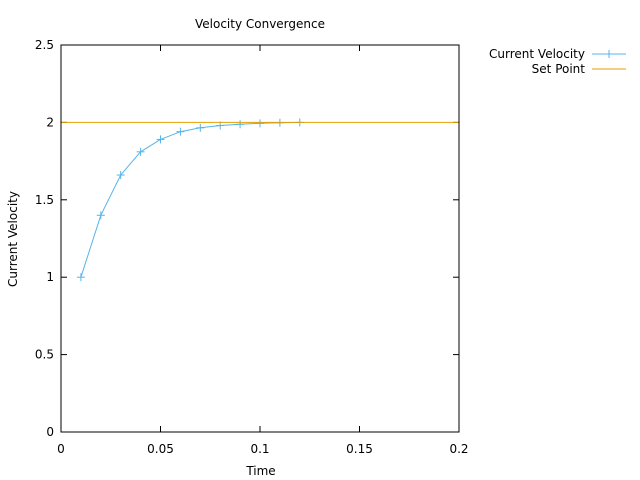 Image resolution: width=640 pixels, height=480 pixels. I want to click on legend-marker, so click(609, 54).